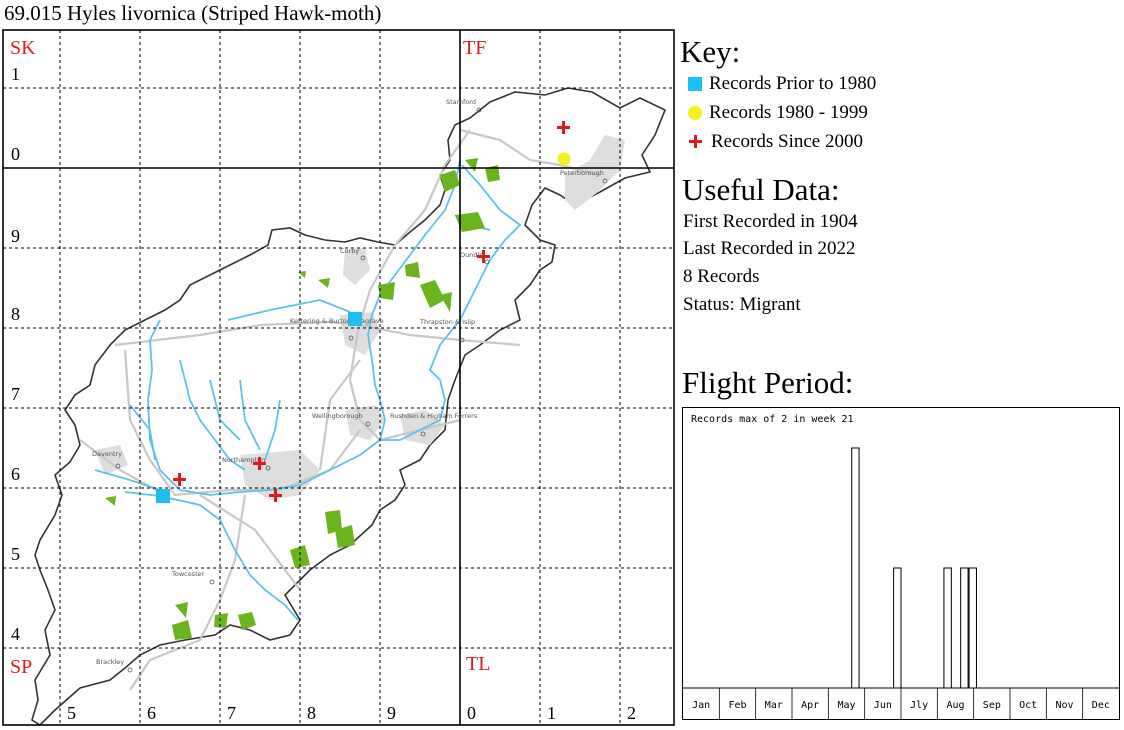 The height and width of the screenshot is (730, 1124). I want to click on northing-label: 7, so click(15, 394).